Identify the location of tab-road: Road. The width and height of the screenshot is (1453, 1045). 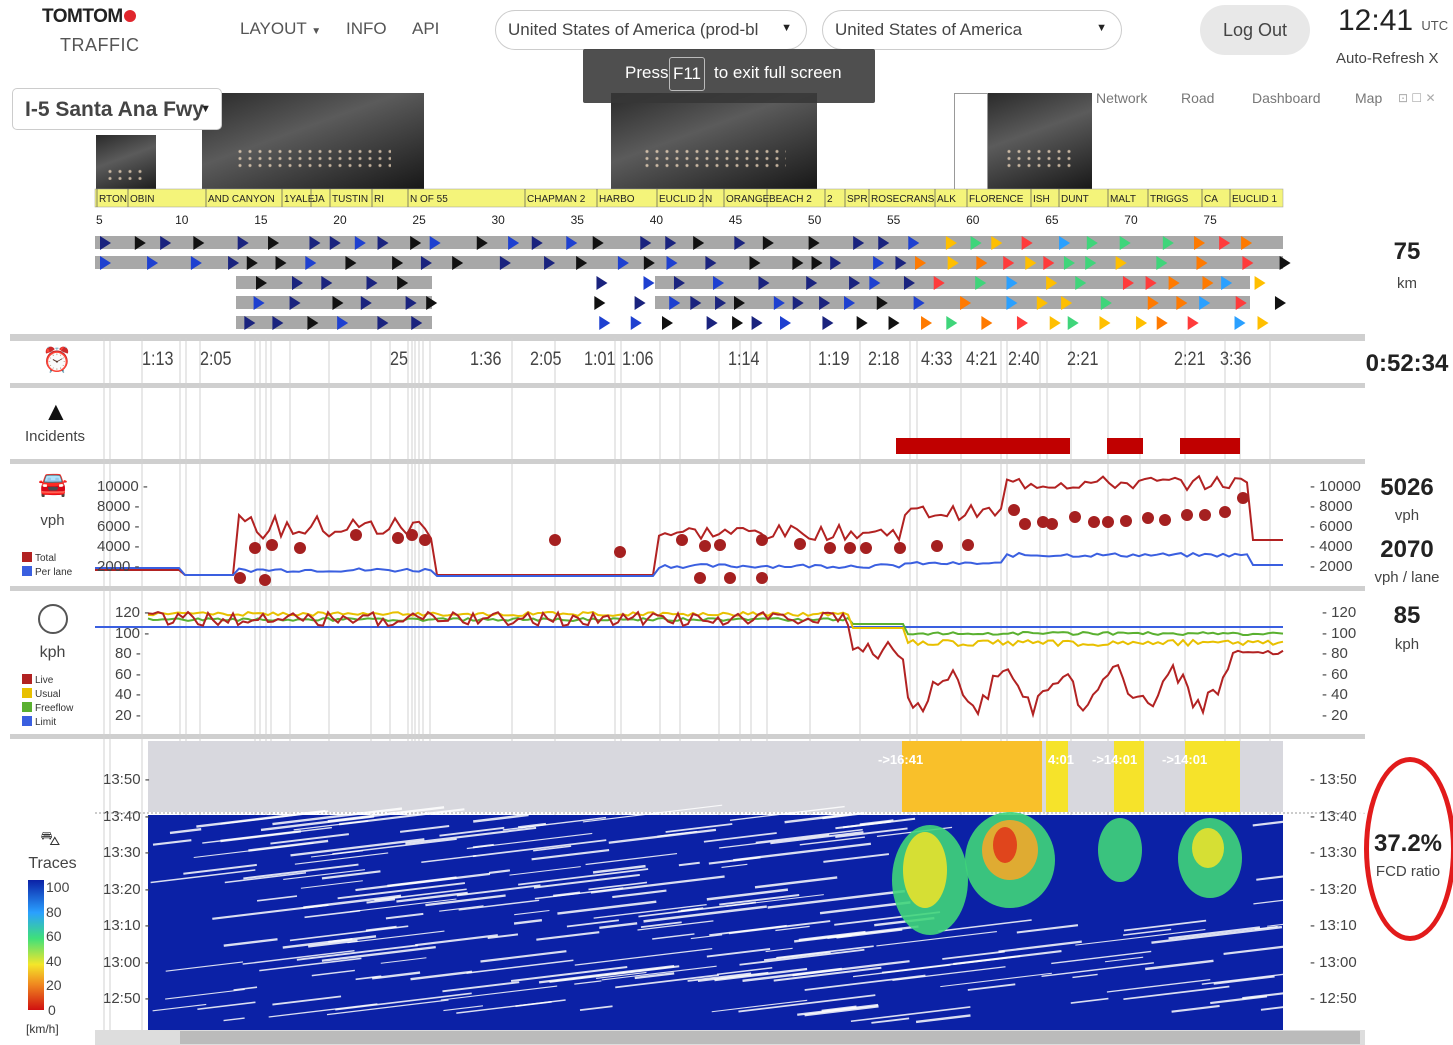
(1198, 98).